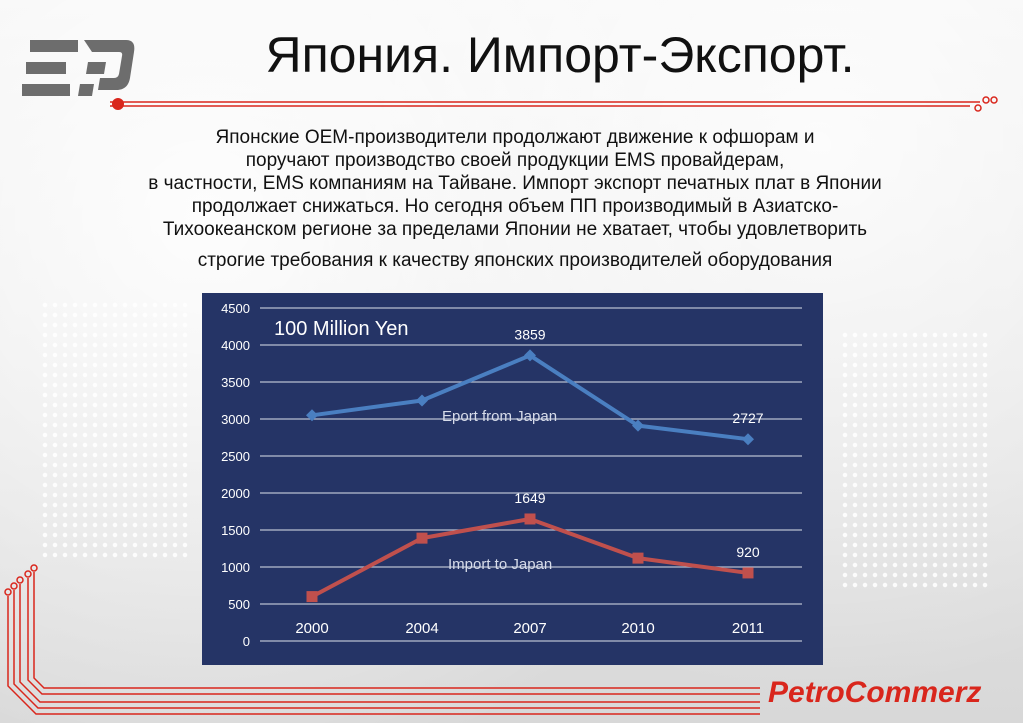 The width and height of the screenshot is (1023, 723). I want to click on decorative-red-rule-top, so click(554, 104).